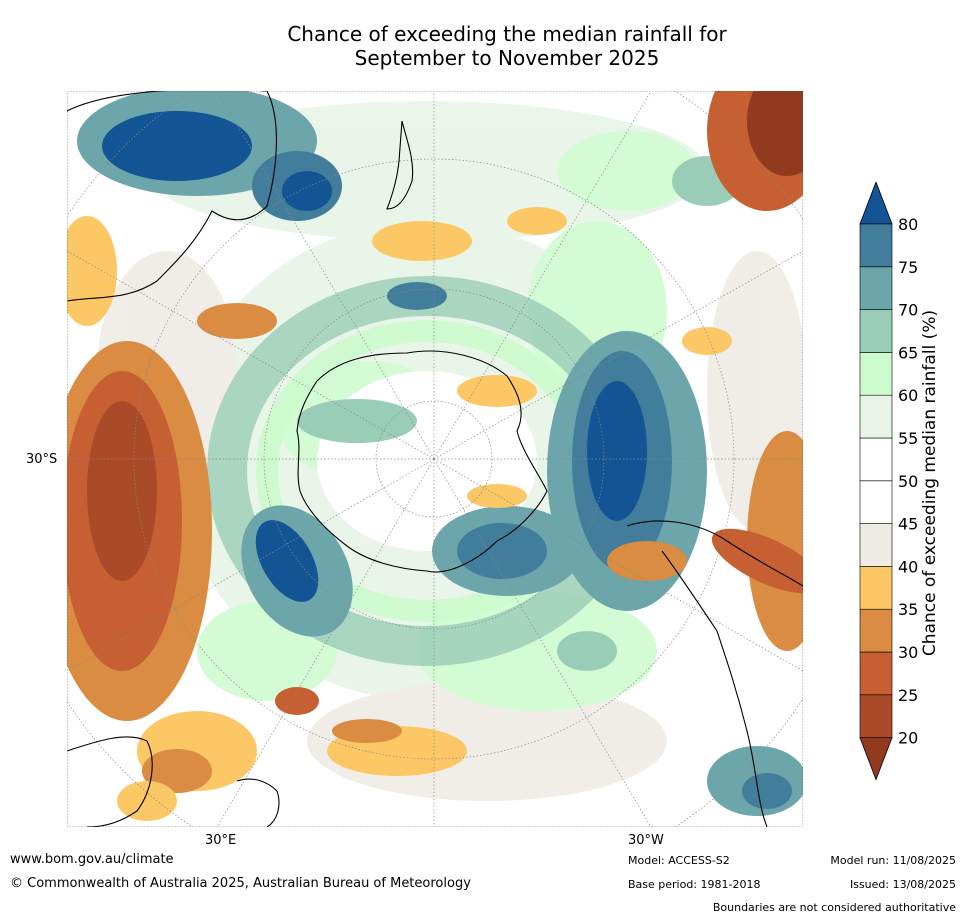  I want to click on colorbar-extend-top, so click(876, 203).